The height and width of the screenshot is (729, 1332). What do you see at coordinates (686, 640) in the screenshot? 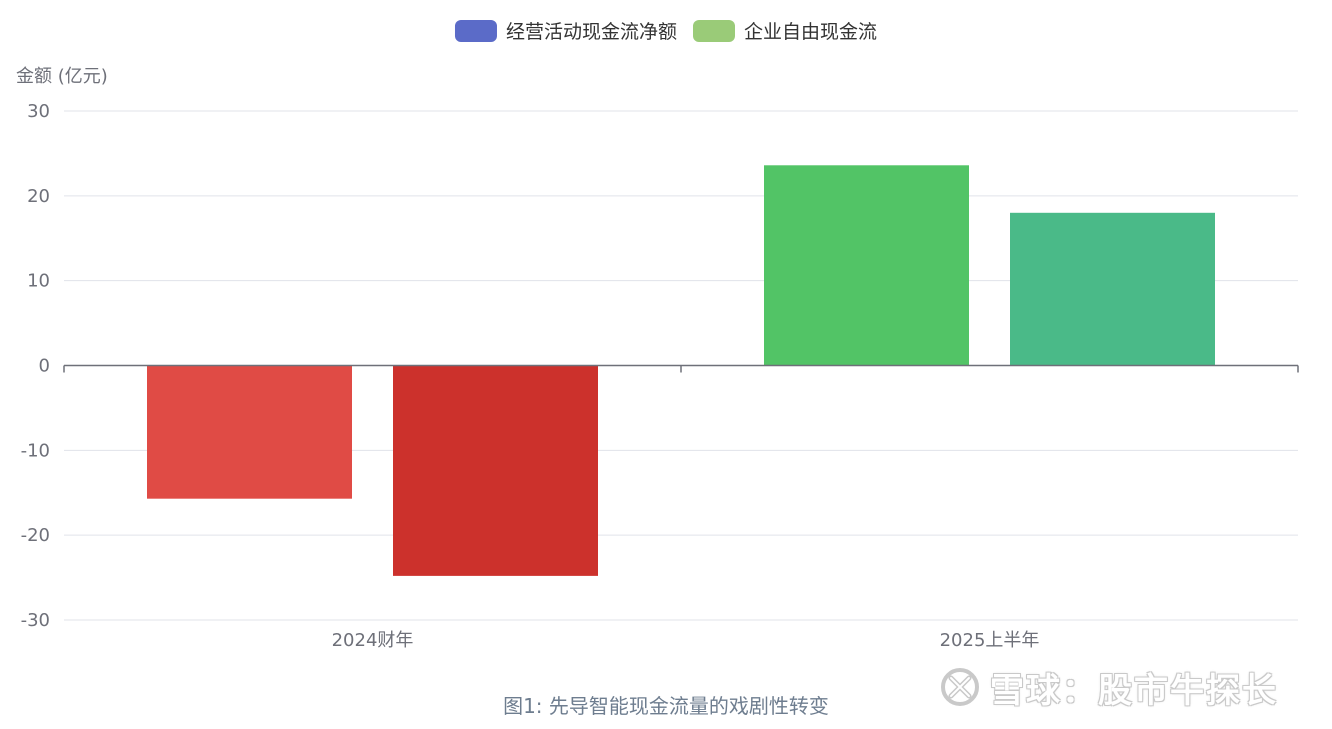
I see `x-axis-ticks: 2024财年 2025上半年` at bounding box center [686, 640].